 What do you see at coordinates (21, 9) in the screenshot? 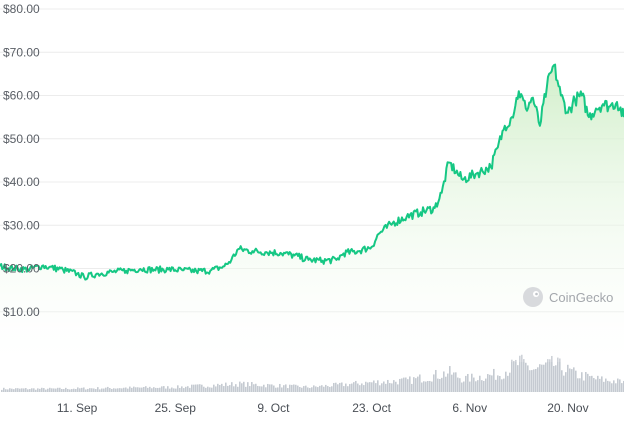
I see `y-tick-label: $80.00` at bounding box center [21, 9].